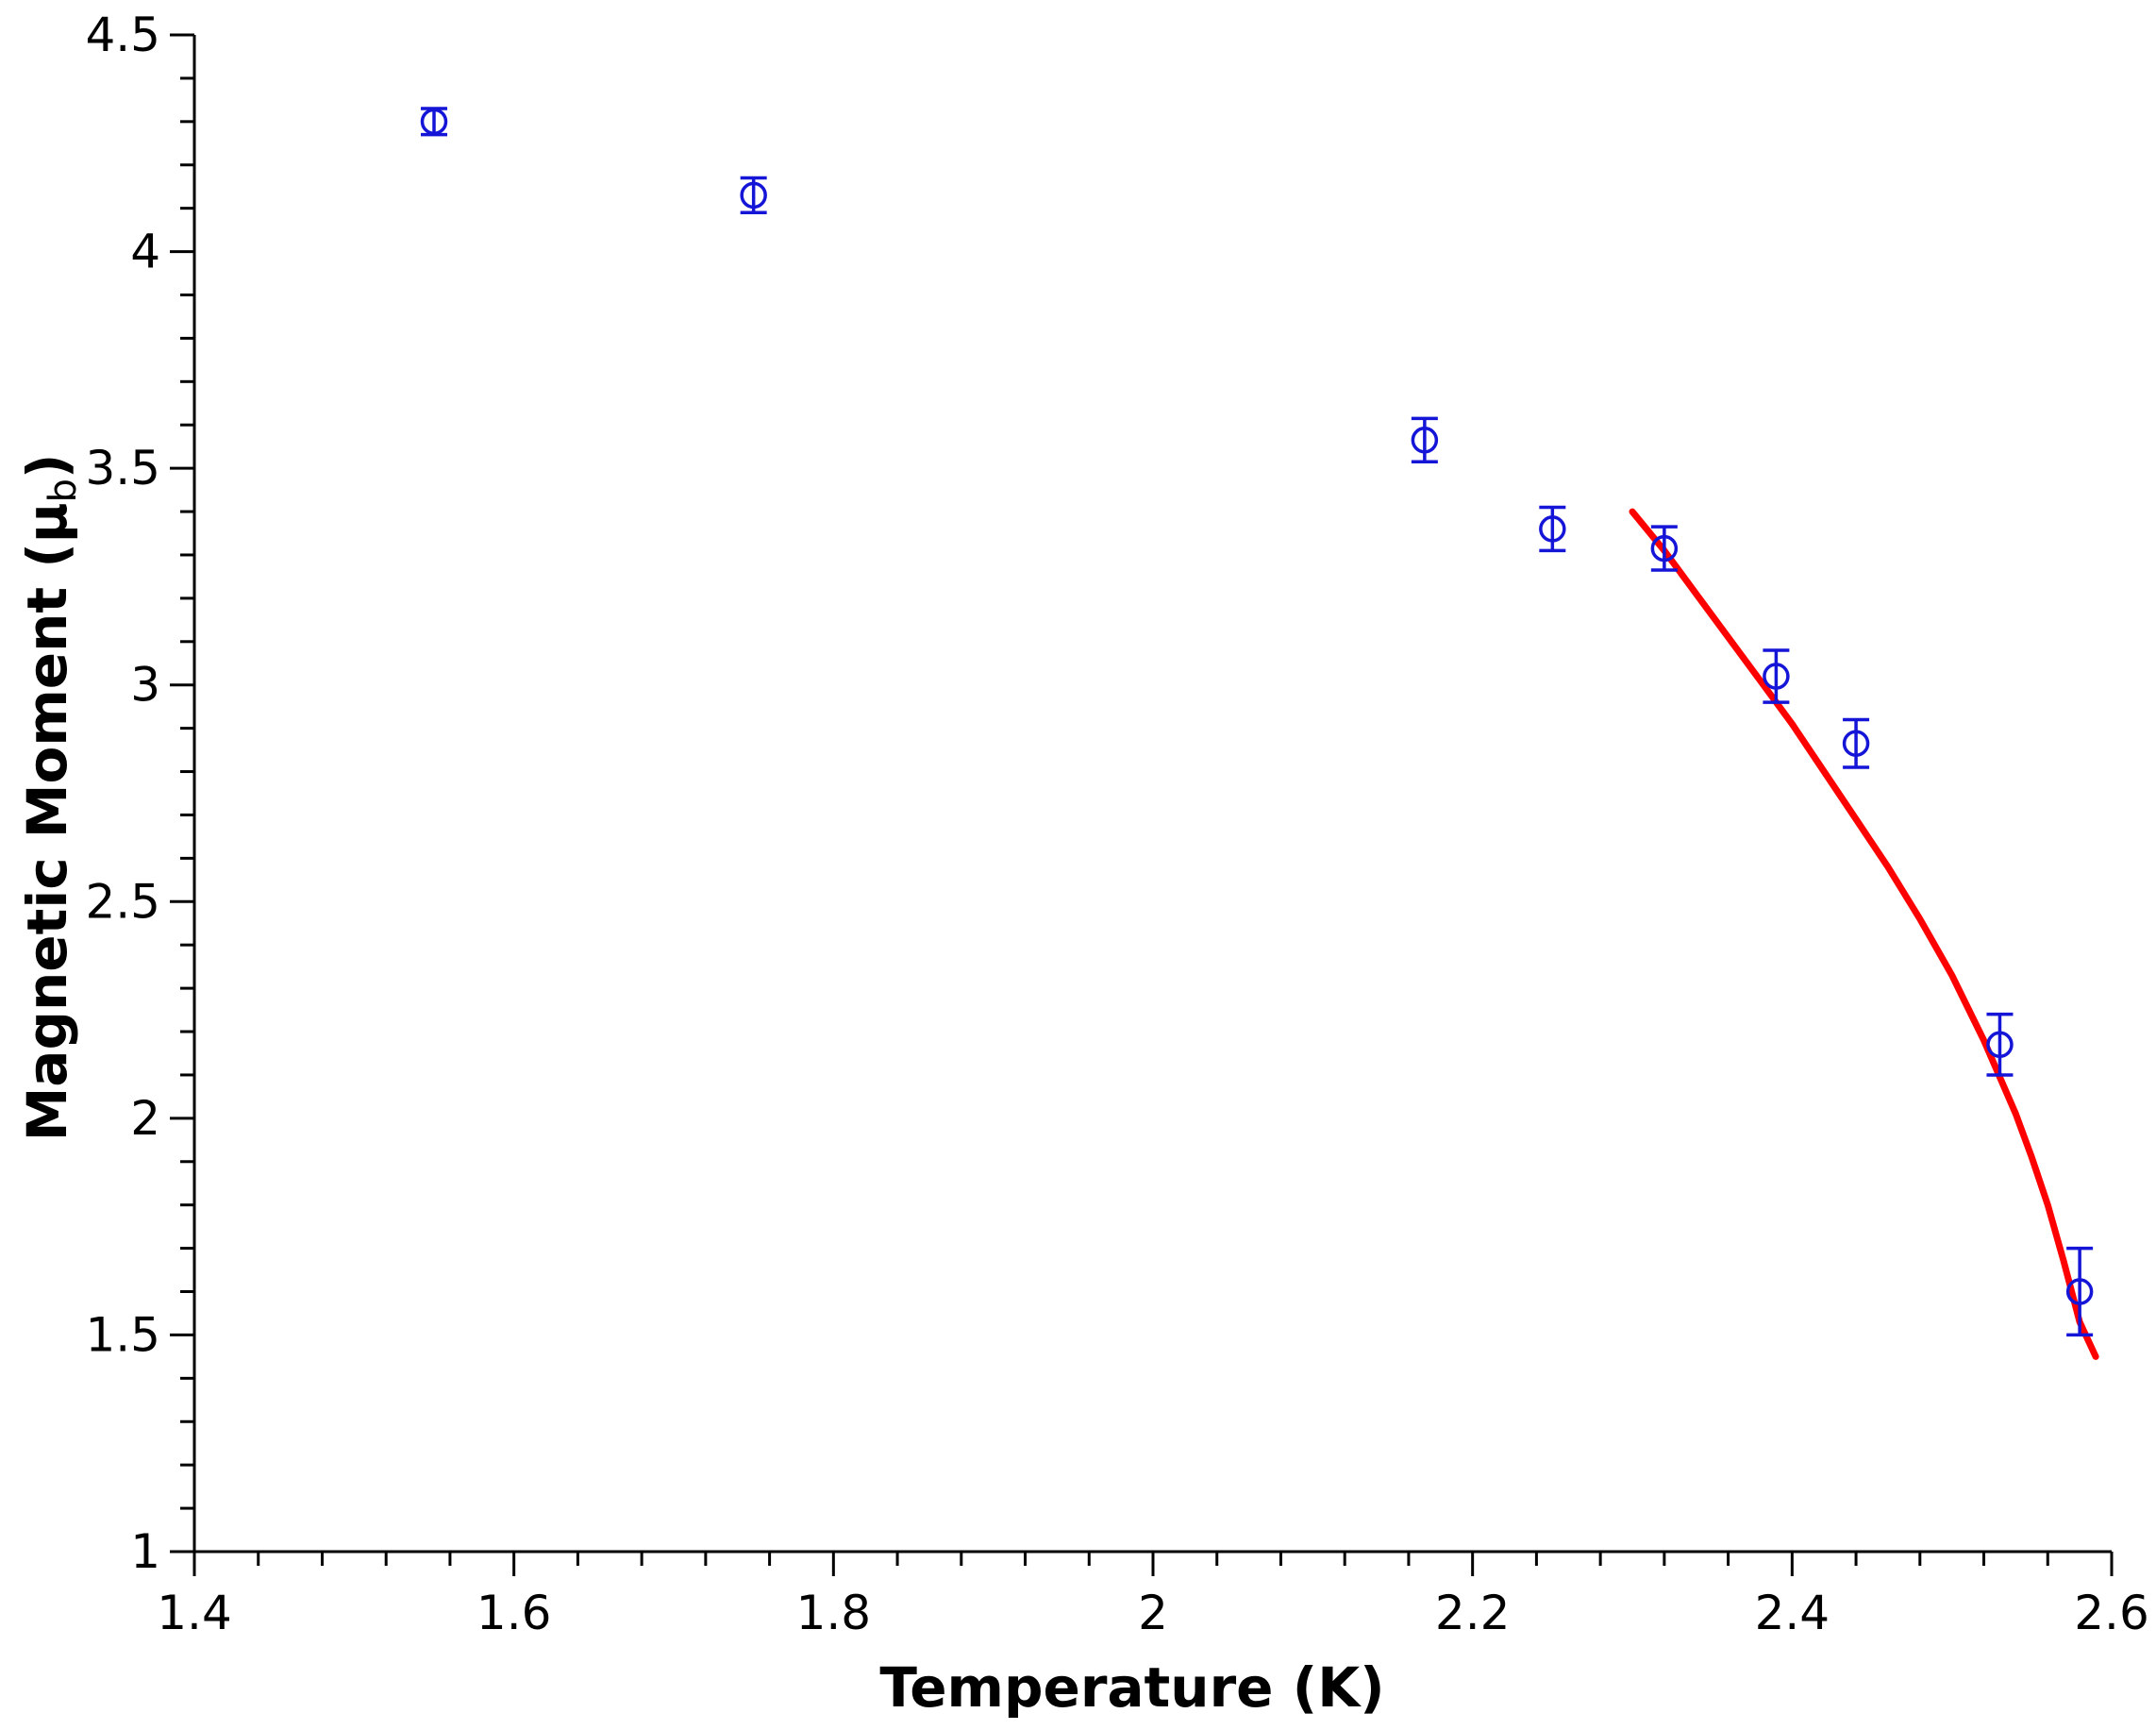  What do you see at coordinates (139, 793) in the screenshot?
I see `y-axis-ticks: 1 1.5 2 2.5 3 3.5 4 4.5` at bounding box center [139, 793].